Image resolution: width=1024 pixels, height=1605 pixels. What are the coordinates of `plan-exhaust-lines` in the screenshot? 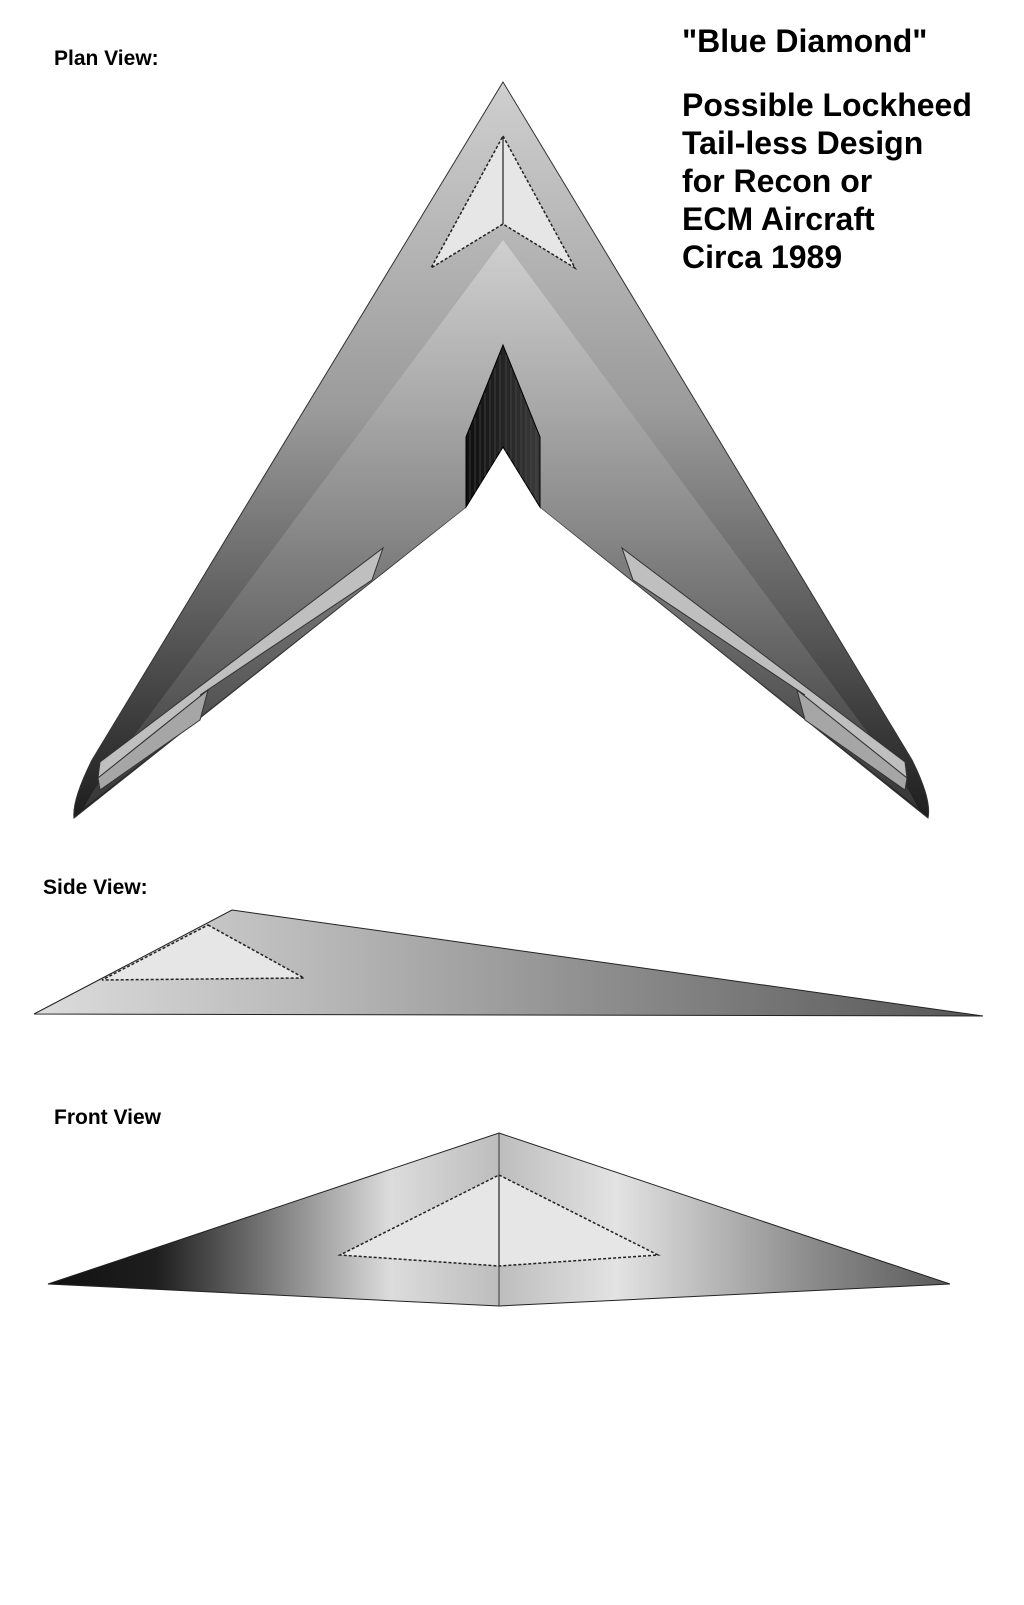 It's located at (503, 427).